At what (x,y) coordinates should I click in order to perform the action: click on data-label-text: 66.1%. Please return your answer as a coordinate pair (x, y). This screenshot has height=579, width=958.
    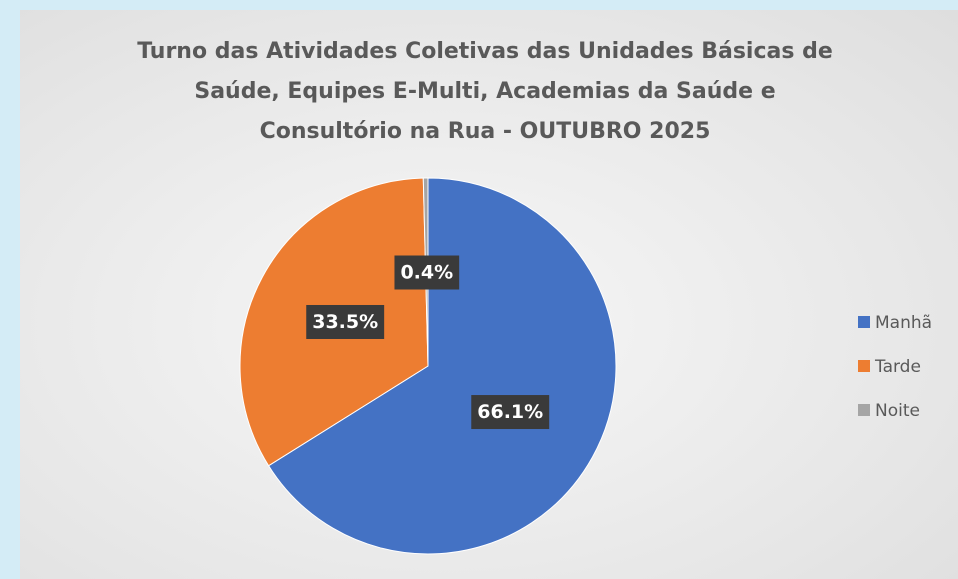
    Looking at the image, I should click on (510, 412).